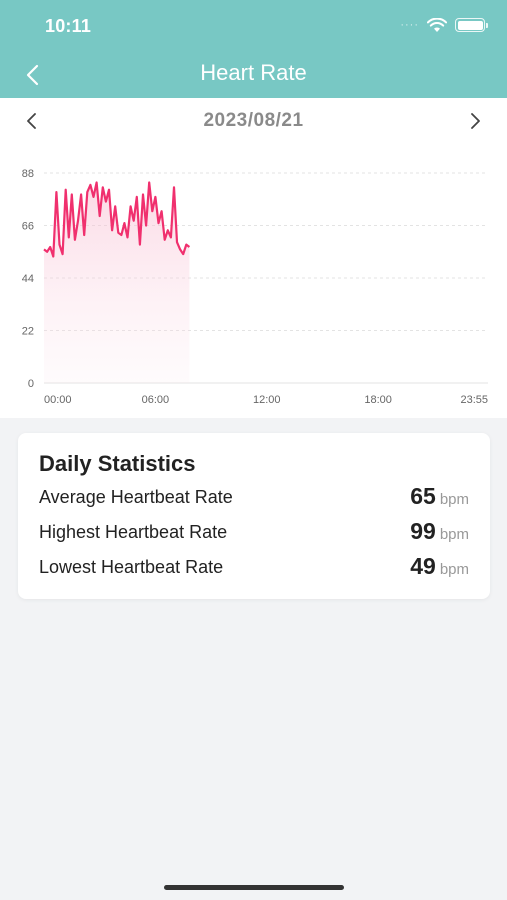 The image size is (507, 900). I want to click on stat-row-average: Average Heartbeat Rate 65 bpm, so click(254, 497).